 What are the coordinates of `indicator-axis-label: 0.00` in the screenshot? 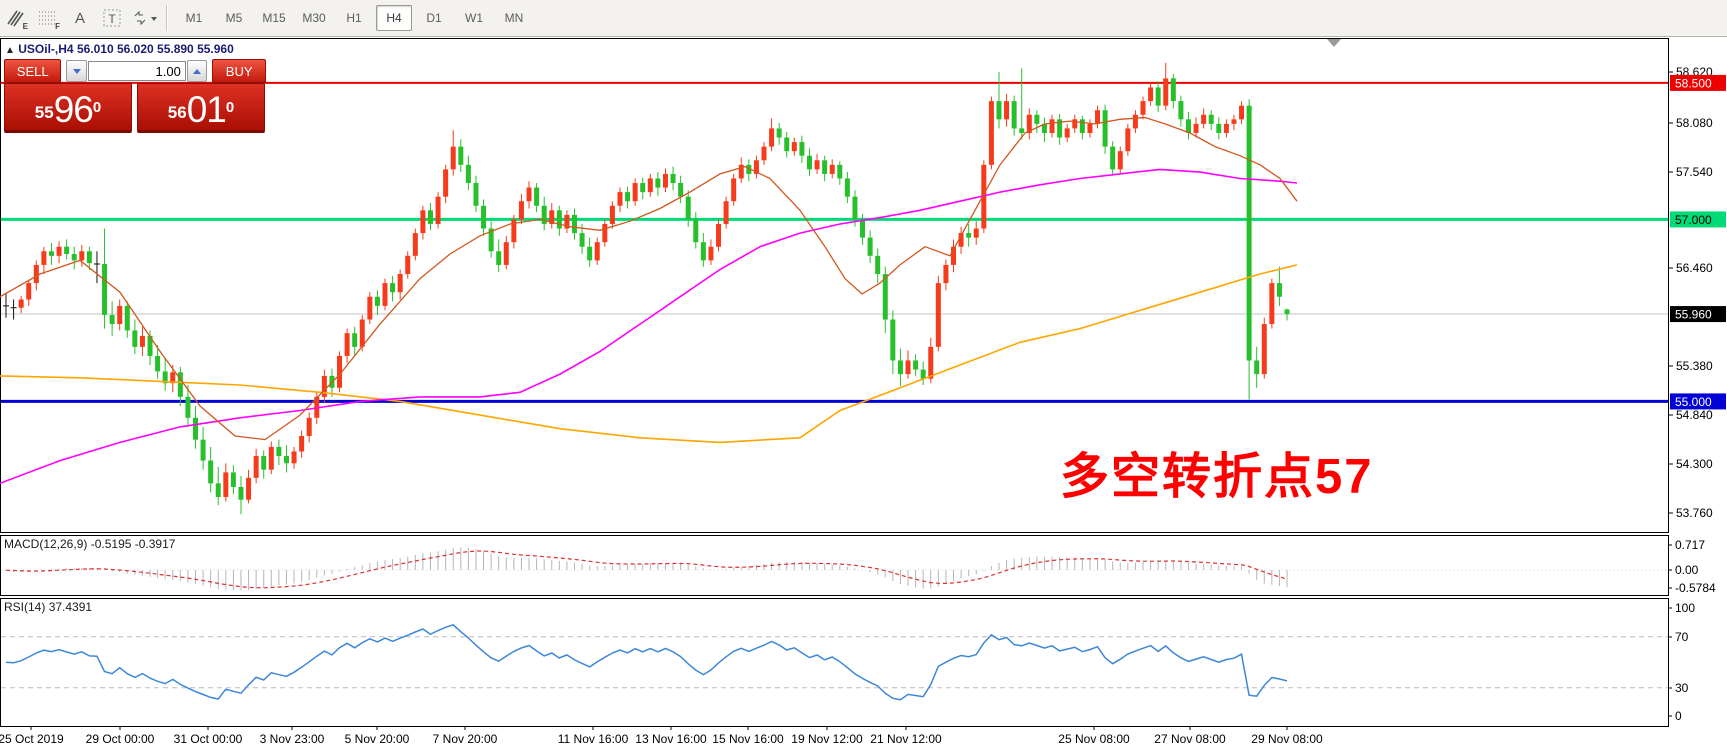 It's located at (1687, 570).